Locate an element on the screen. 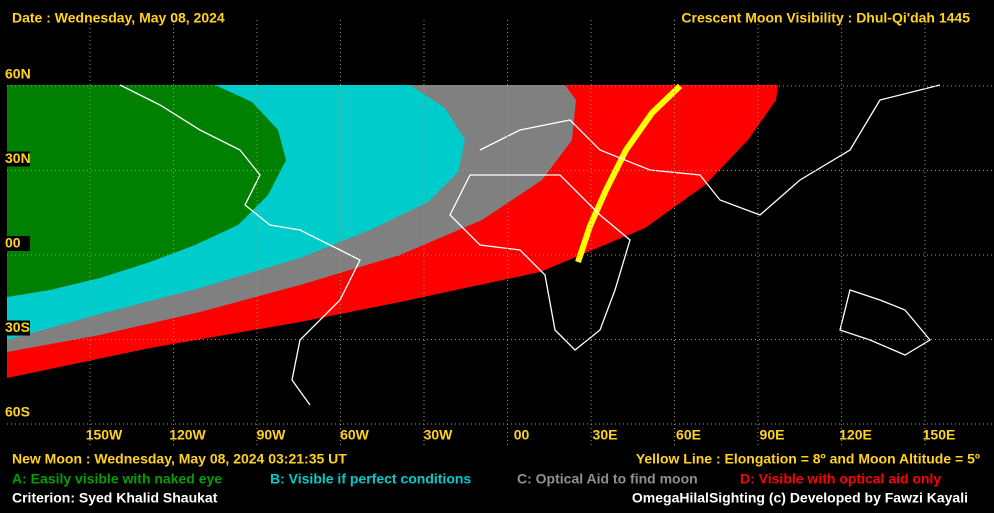 Image resolution: width=994 pixels, height=513 pixels. lon-label: 30E is located at coordinates (605, 435).